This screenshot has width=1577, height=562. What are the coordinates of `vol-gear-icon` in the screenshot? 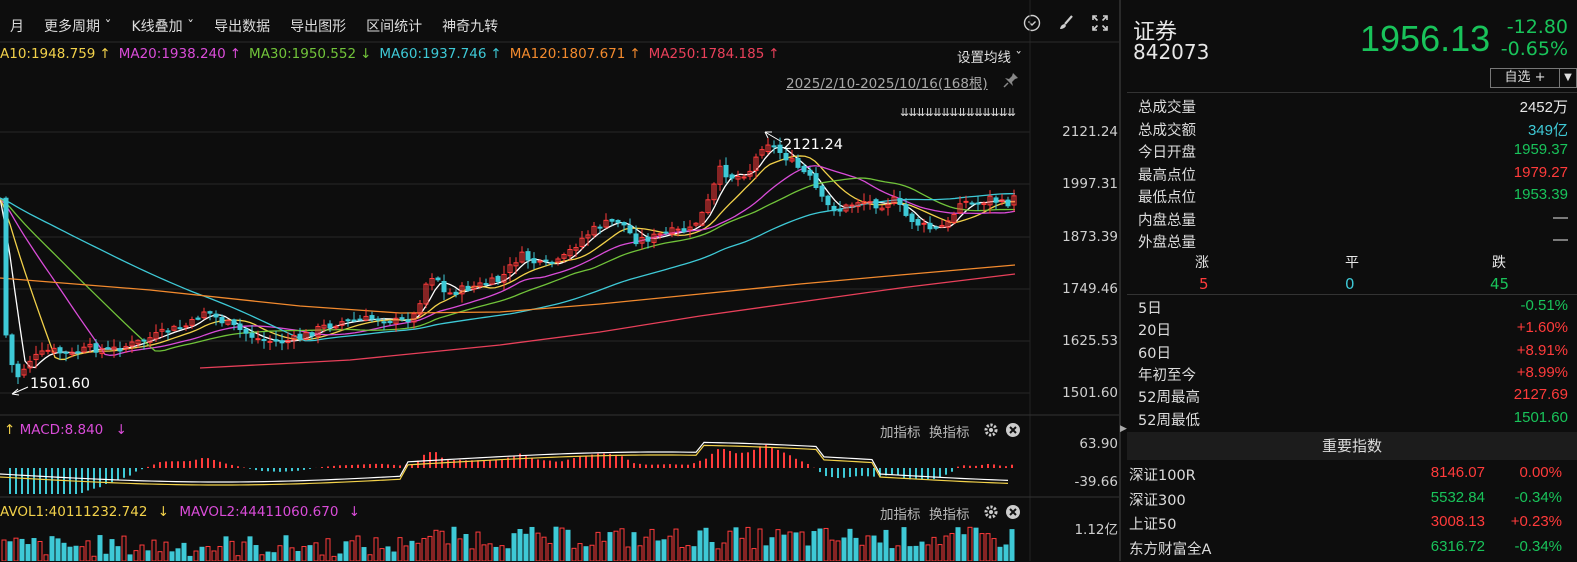 It's located at (991, 514).